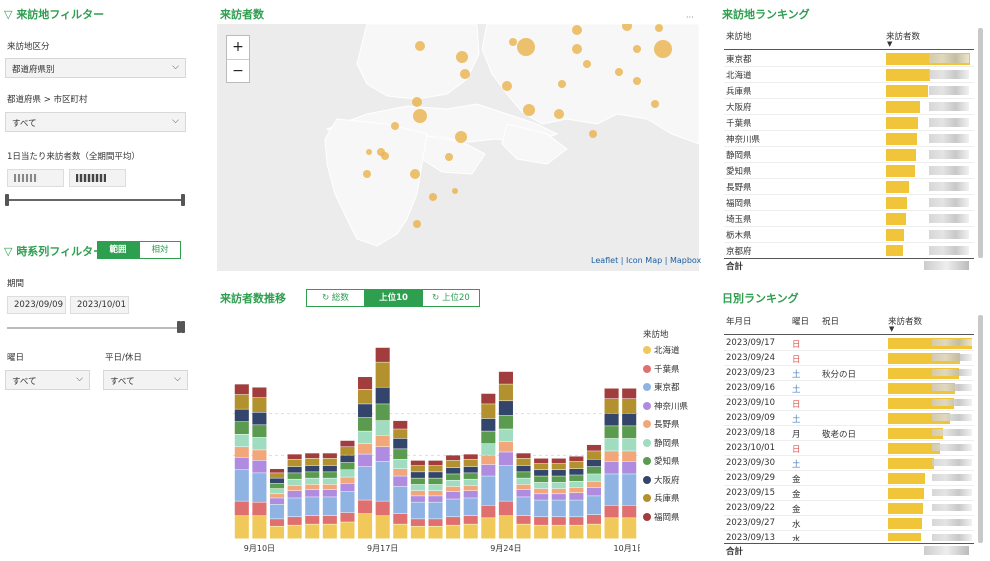  What do you see at coordinates (831, 322) in the screenshot?
I see `col-holiday-header: 祝日` at bounding box center [831, 322].